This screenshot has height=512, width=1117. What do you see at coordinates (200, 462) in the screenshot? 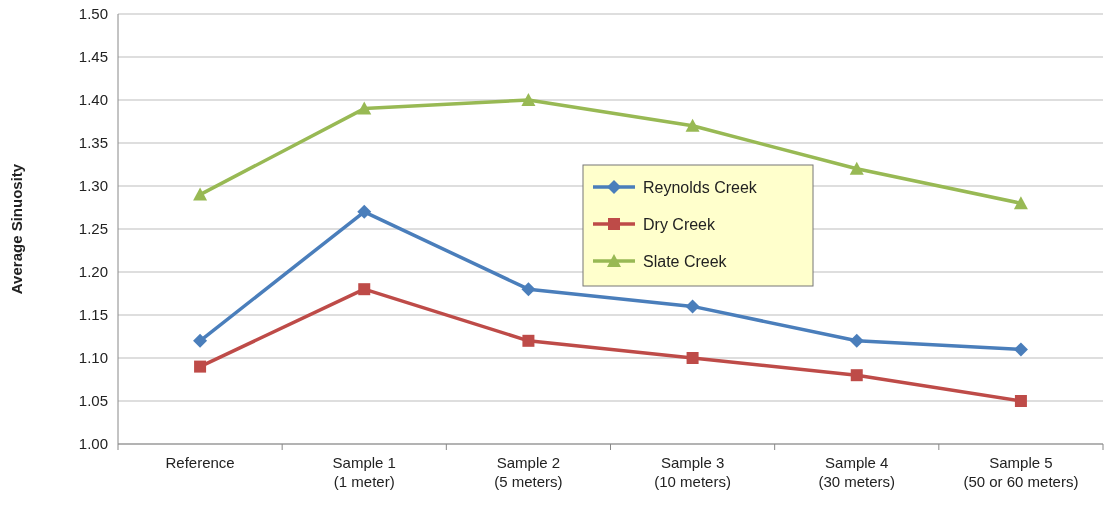
I see `x-tick-label: Reference` at bounding box center [200, 462].